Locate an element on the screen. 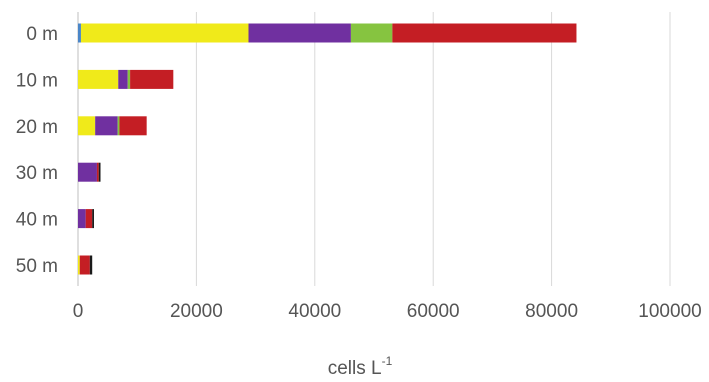 Image resolution: width=709 pixels, height=382 pixels. y-tick-label: 0 m is located at coordinates (42, 34).